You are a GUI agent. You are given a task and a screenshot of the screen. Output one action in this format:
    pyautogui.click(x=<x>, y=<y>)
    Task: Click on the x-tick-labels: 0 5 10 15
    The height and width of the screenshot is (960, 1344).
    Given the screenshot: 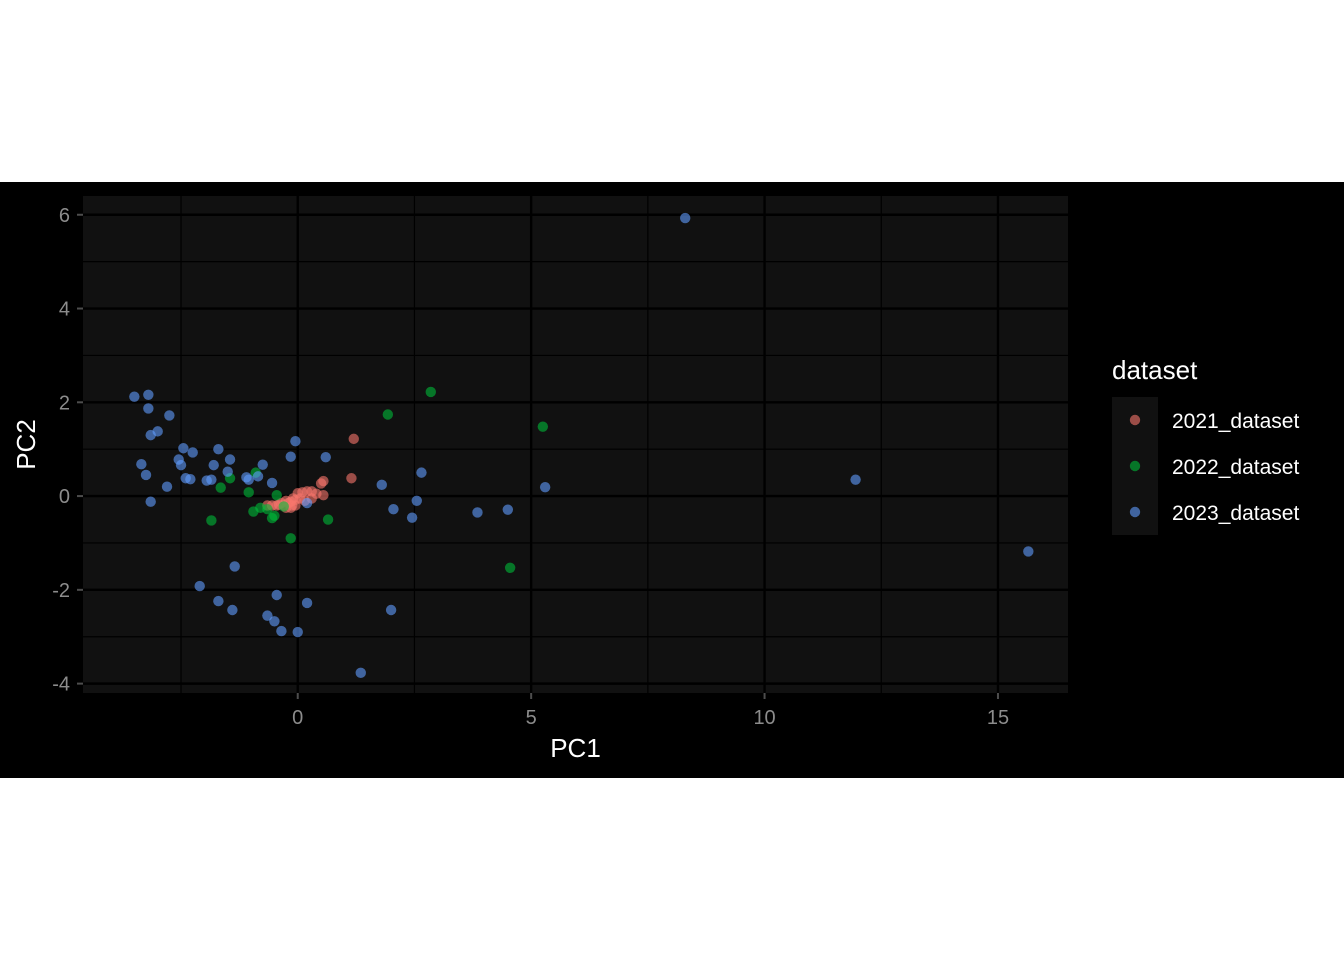 What is the action you would take?
    pyautogui.click(x=650, y=718)
    